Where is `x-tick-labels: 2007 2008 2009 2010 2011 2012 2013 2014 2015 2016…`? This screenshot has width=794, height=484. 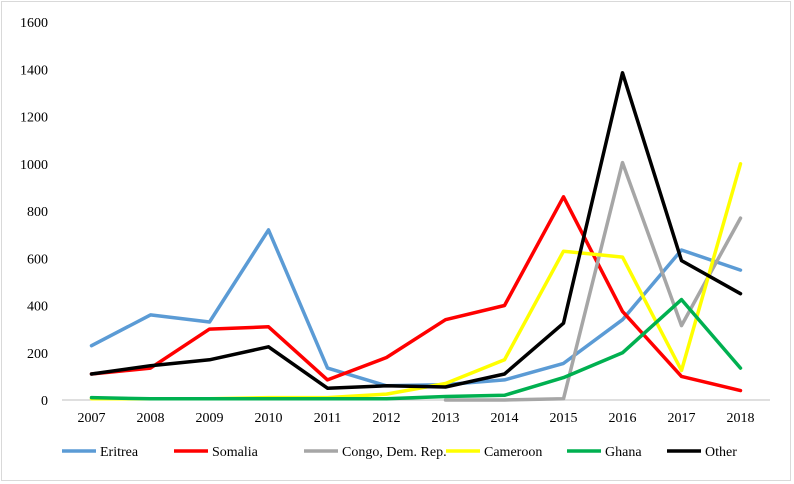 x-tick-labels: 2007 2008 2009 2010 2011 2012 2013 2014 2015 2016… is located at coordinates (416, 418).